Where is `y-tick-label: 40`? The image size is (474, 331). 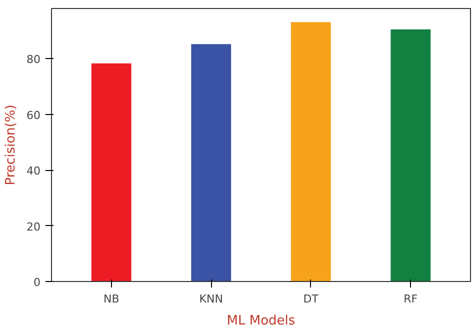 y-tick-label: 40 is located at coordinates (33, 171).